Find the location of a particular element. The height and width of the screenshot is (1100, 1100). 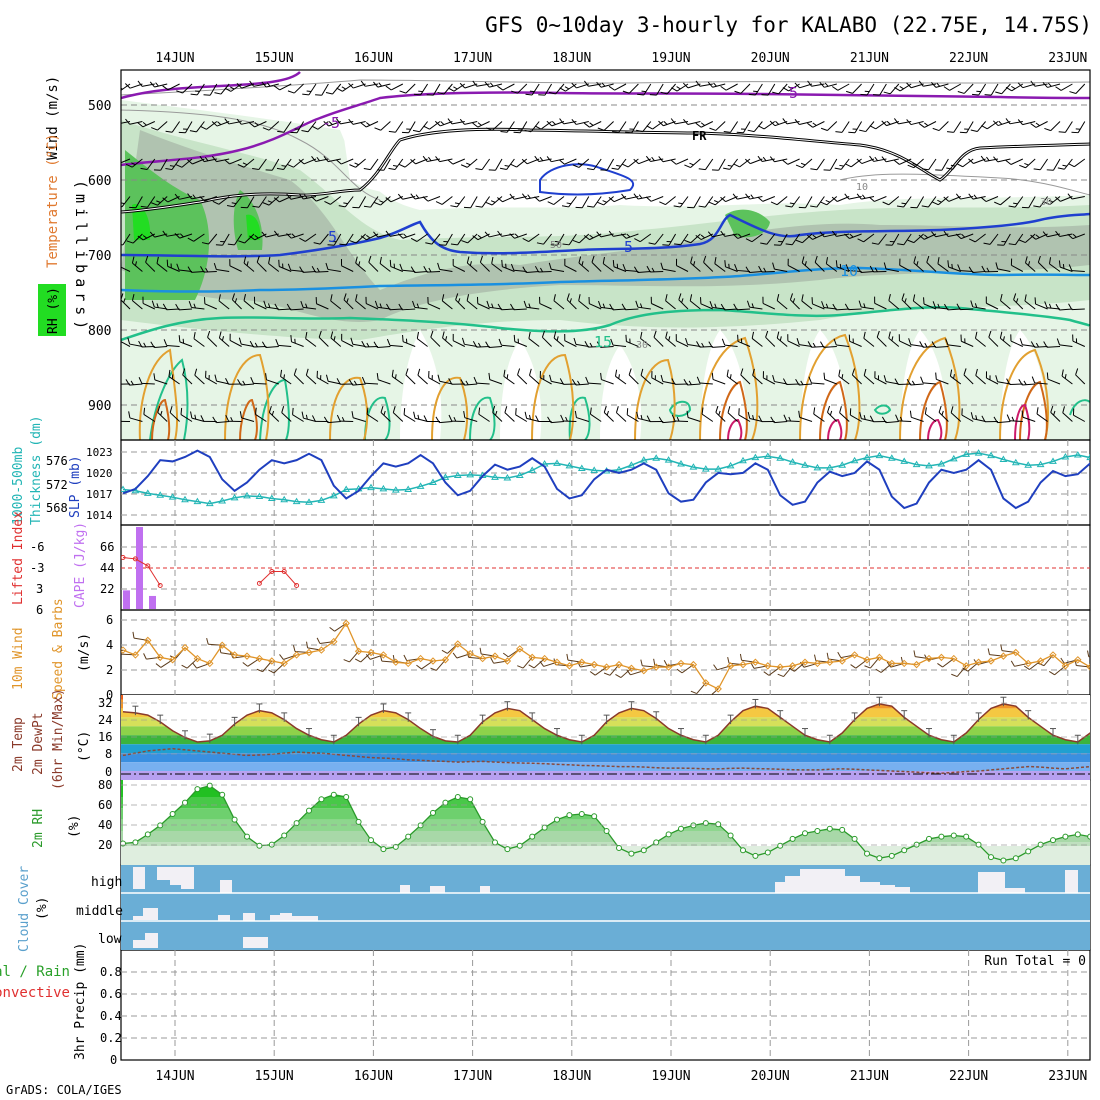

contour-30-loops is located at coordinates (599, 410).